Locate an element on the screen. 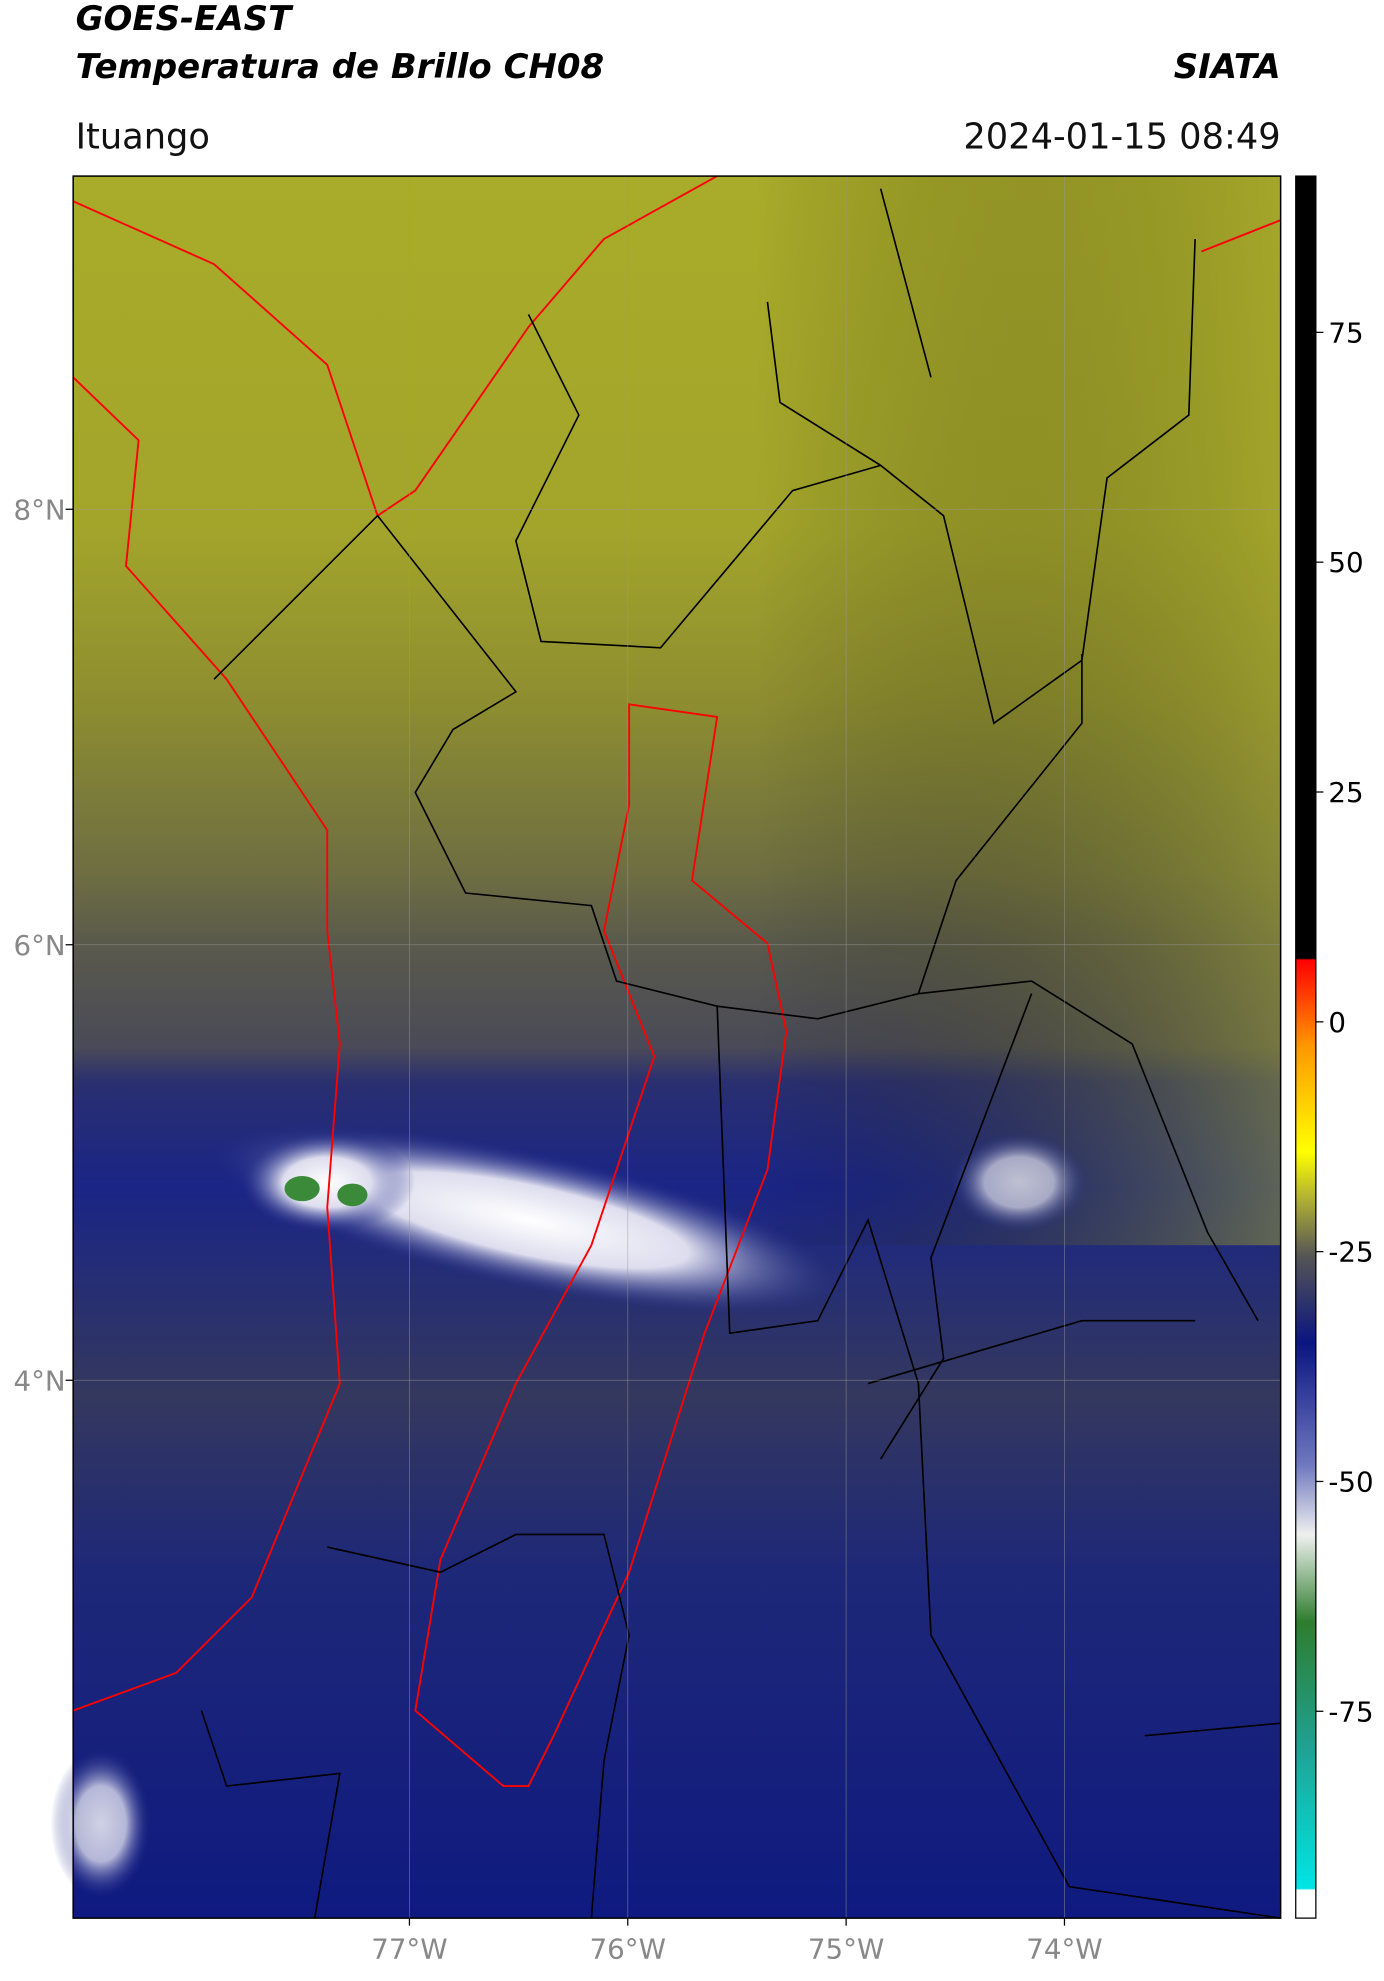 The height and width of the screenshot is (1981, 1384). colorbar-tick-label: 75 is located at coordinates (1345, 332).